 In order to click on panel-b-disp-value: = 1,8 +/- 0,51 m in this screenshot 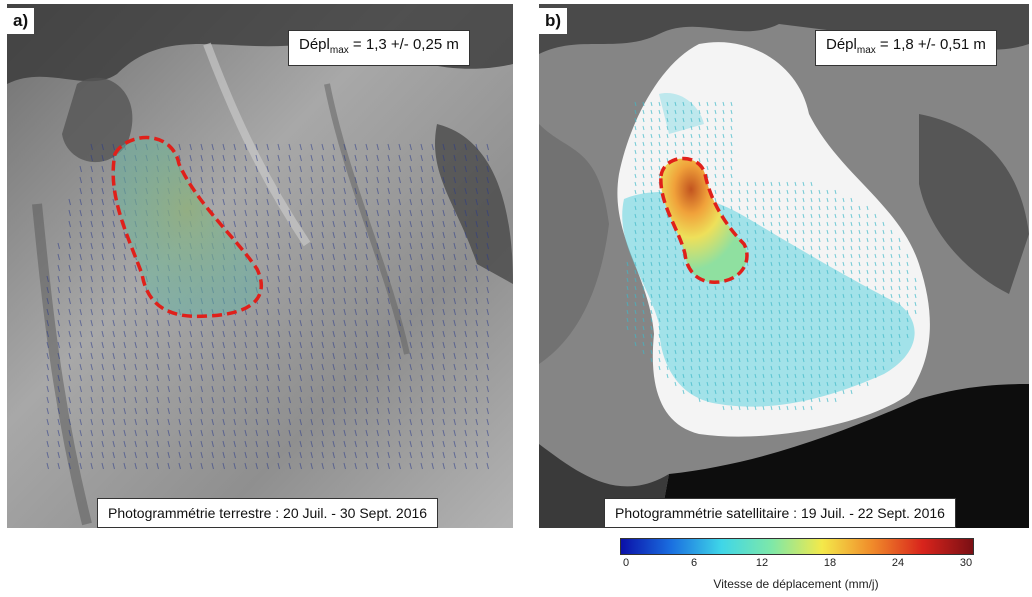, I will do `click(930, 44)`.